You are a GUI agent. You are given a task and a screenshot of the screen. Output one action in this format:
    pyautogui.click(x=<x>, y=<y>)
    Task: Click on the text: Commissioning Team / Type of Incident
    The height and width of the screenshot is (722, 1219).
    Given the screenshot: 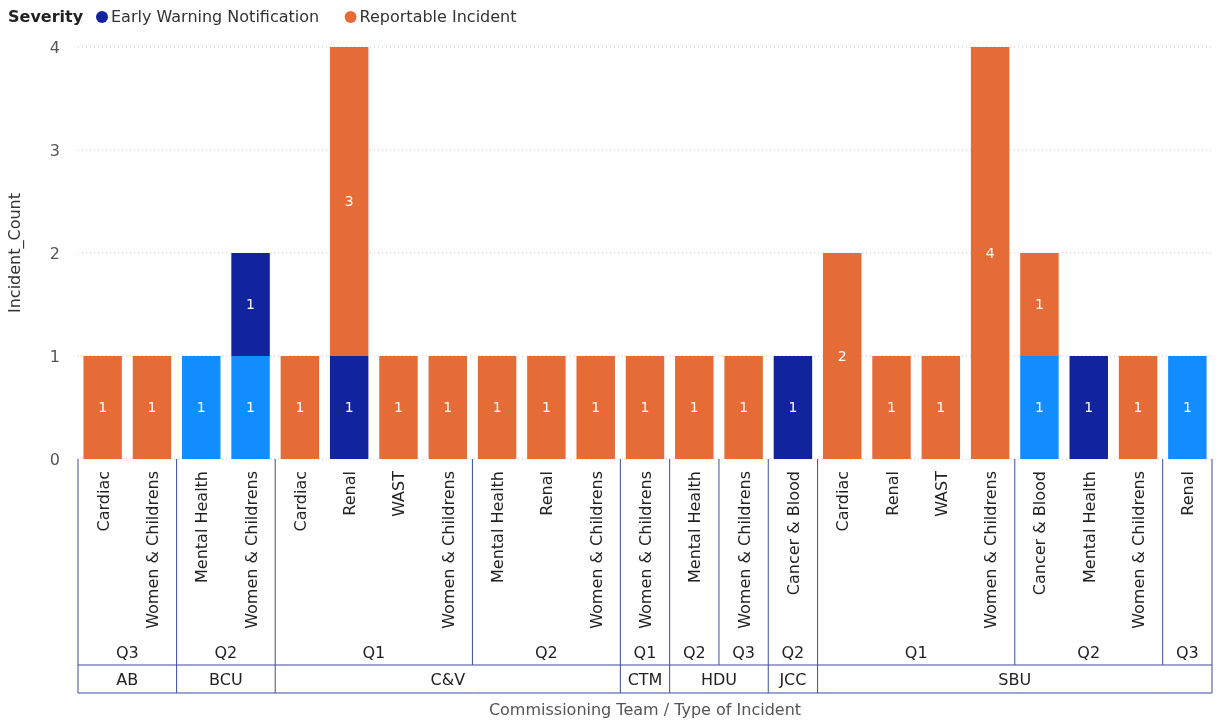 What is the action you would take?
    pyautogui.click(x=645, y=709)
    